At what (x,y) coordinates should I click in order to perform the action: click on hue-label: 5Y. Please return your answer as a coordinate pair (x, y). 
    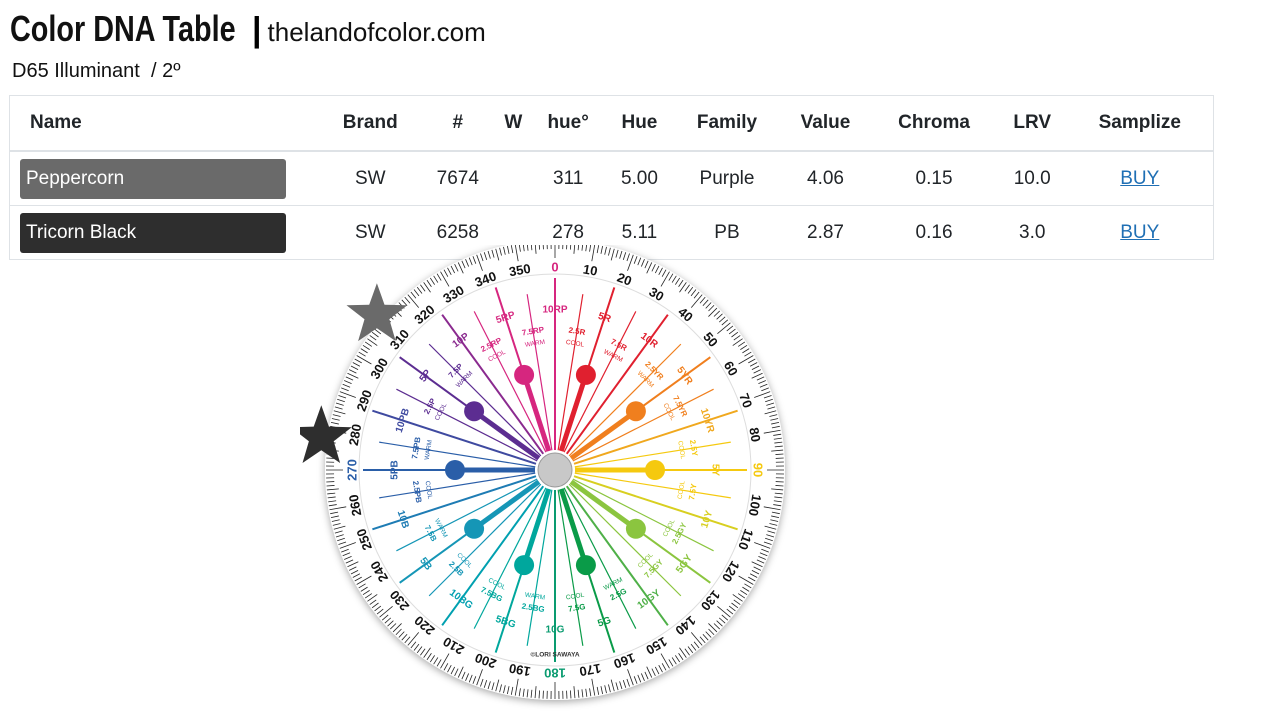
    Looking at the image, I should click on (714, 470).